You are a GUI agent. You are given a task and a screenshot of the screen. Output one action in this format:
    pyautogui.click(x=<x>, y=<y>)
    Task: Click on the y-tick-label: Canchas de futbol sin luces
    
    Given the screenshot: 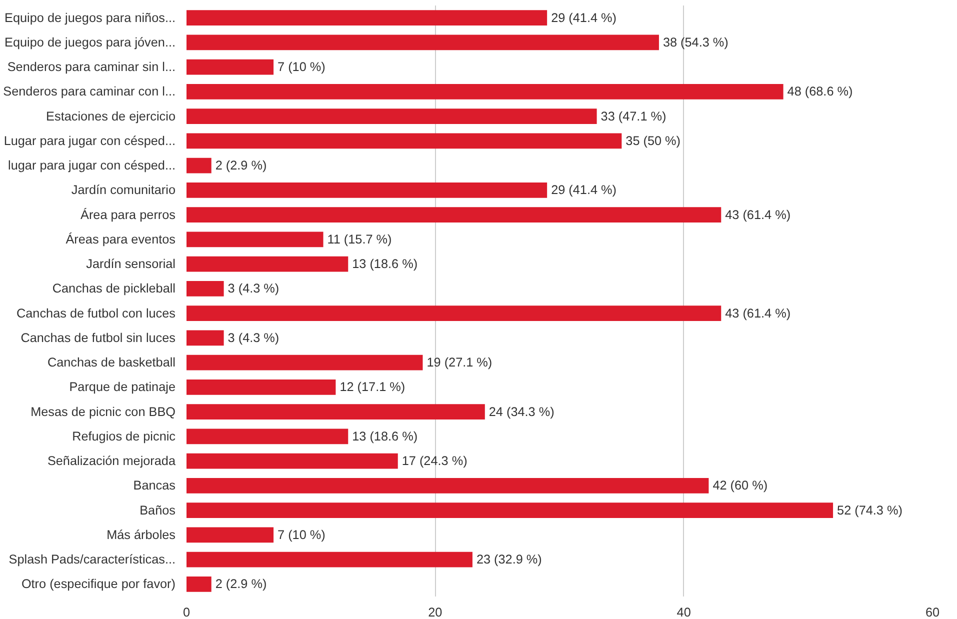 What is the action you would take?
    pyautogui.click(x=98, y=337)
    